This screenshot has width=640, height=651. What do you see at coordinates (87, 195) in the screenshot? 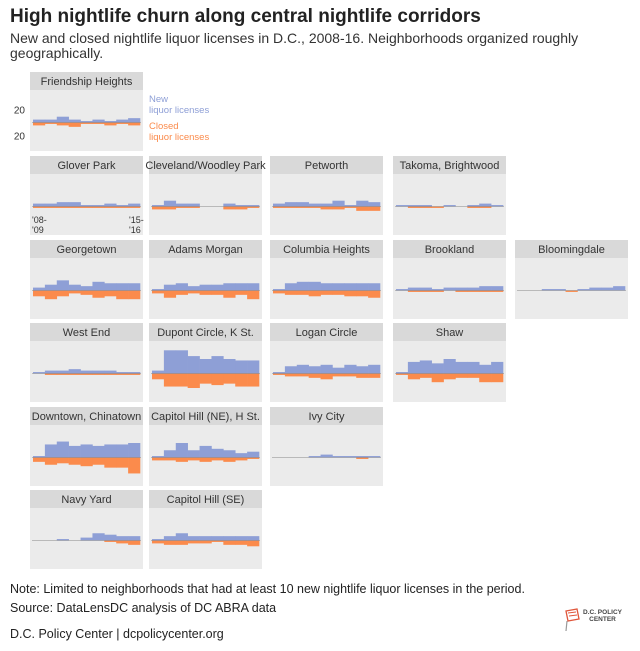
I see `panel: Glover Park '08-'09 '15-'16` at bounding box center [87, 195].